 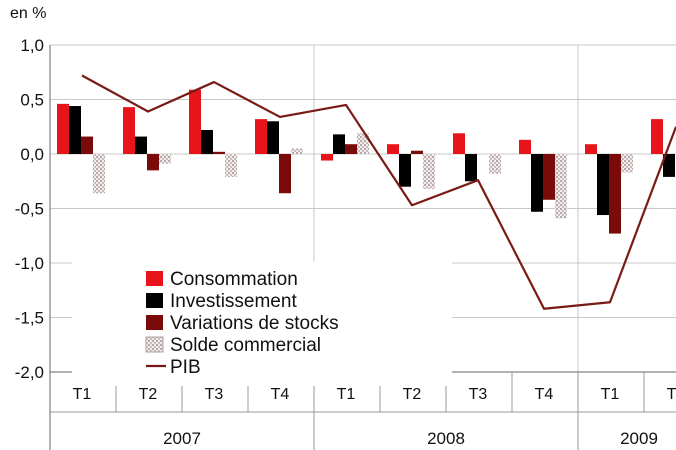 What do you see at coordinates (234, 279) in the screenshot?
I see `legend-label: Consommation` at bounding box center [234, 279].